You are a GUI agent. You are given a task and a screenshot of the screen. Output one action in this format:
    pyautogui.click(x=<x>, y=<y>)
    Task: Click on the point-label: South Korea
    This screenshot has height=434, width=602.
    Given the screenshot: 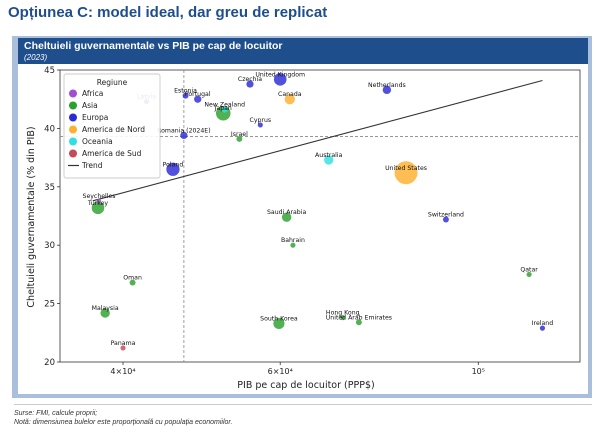 What is the action you would take?
    pyautogui.click(x=279, y=318)
    